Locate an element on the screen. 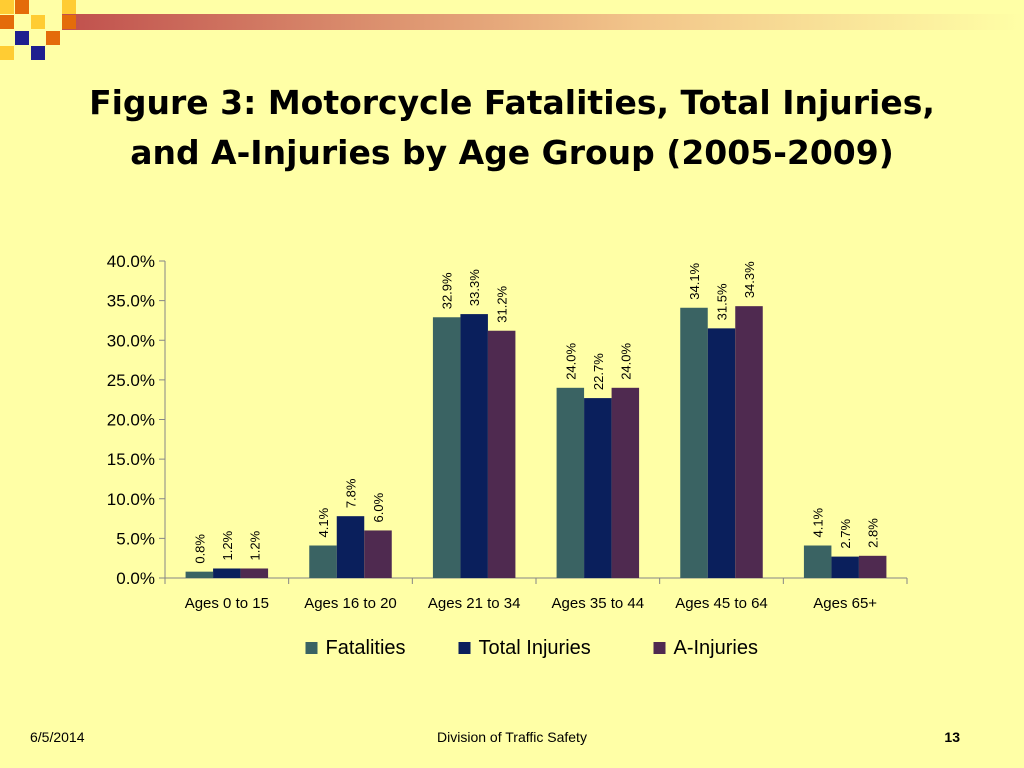 This screenshot has width=1024, height=768. data-label: 34.3% is located at coordinates (749, 279).